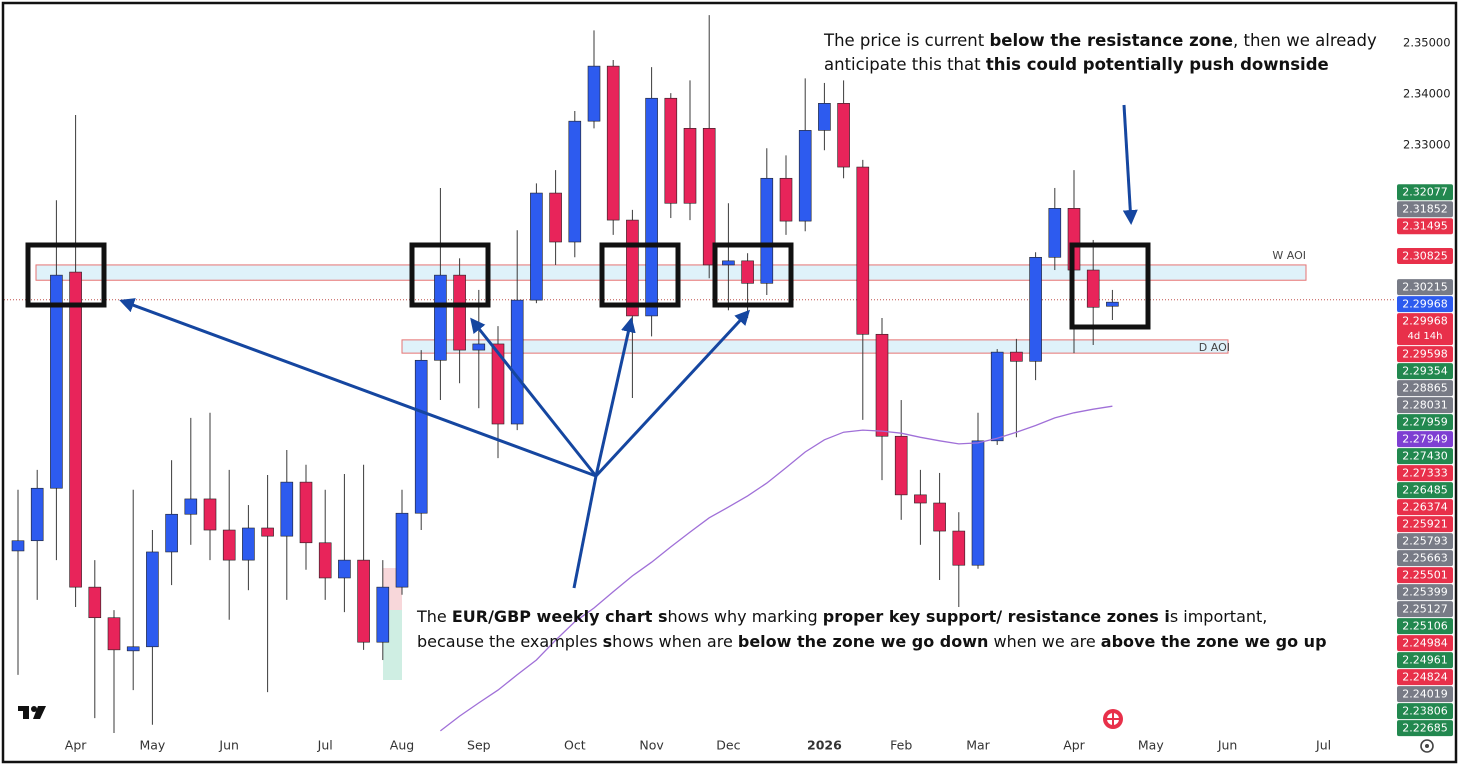 This screenshot has height=766, width=1459. I want to click on price-label: 2.25663, so click(1425, 558).